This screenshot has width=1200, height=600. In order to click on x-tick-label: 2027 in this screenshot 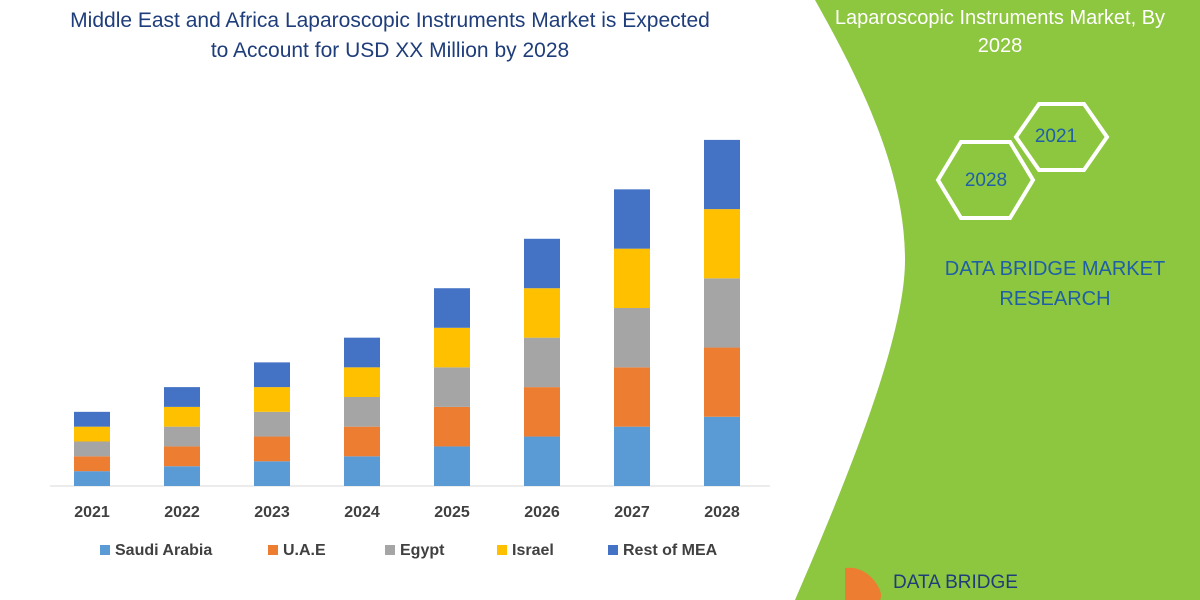, I will do `click(632, 512)`.